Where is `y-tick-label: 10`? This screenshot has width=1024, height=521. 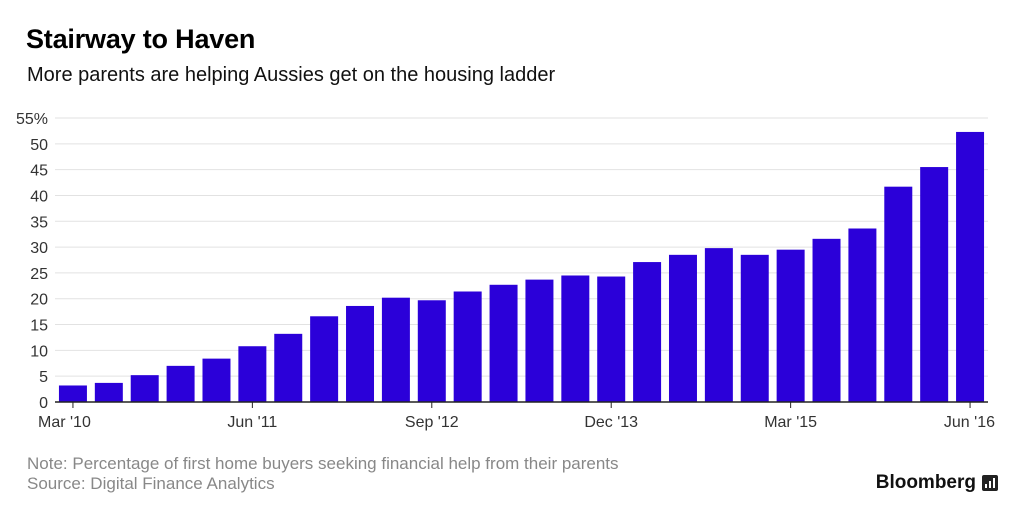 y-tick-label: 10 is located at coordinates (39, 351).